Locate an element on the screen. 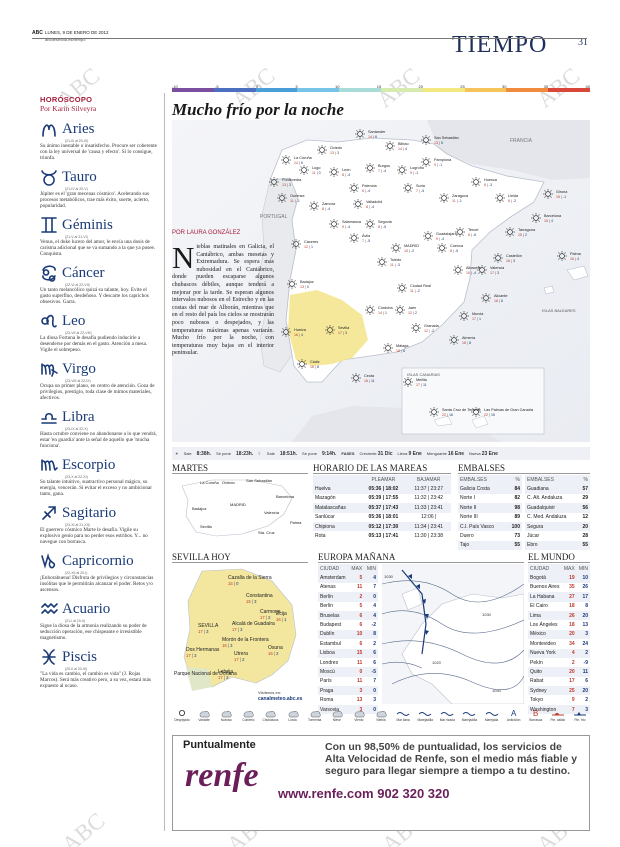 The height and width of the screenshot is (847, 620). table-cell: Tokyo is located at coordinates (537, 700).